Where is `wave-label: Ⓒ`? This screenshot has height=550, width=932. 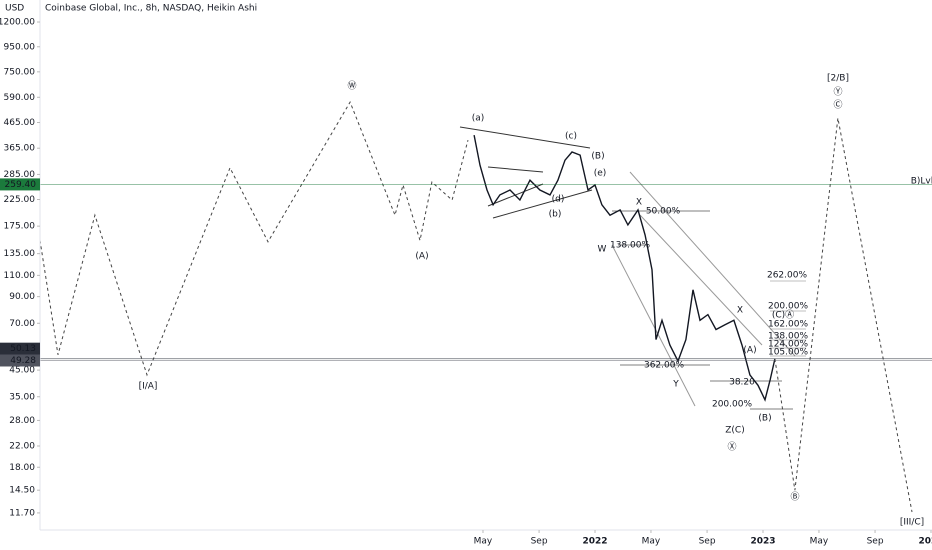 wave-label: Ⓒ is located at coordinates (837, 105).